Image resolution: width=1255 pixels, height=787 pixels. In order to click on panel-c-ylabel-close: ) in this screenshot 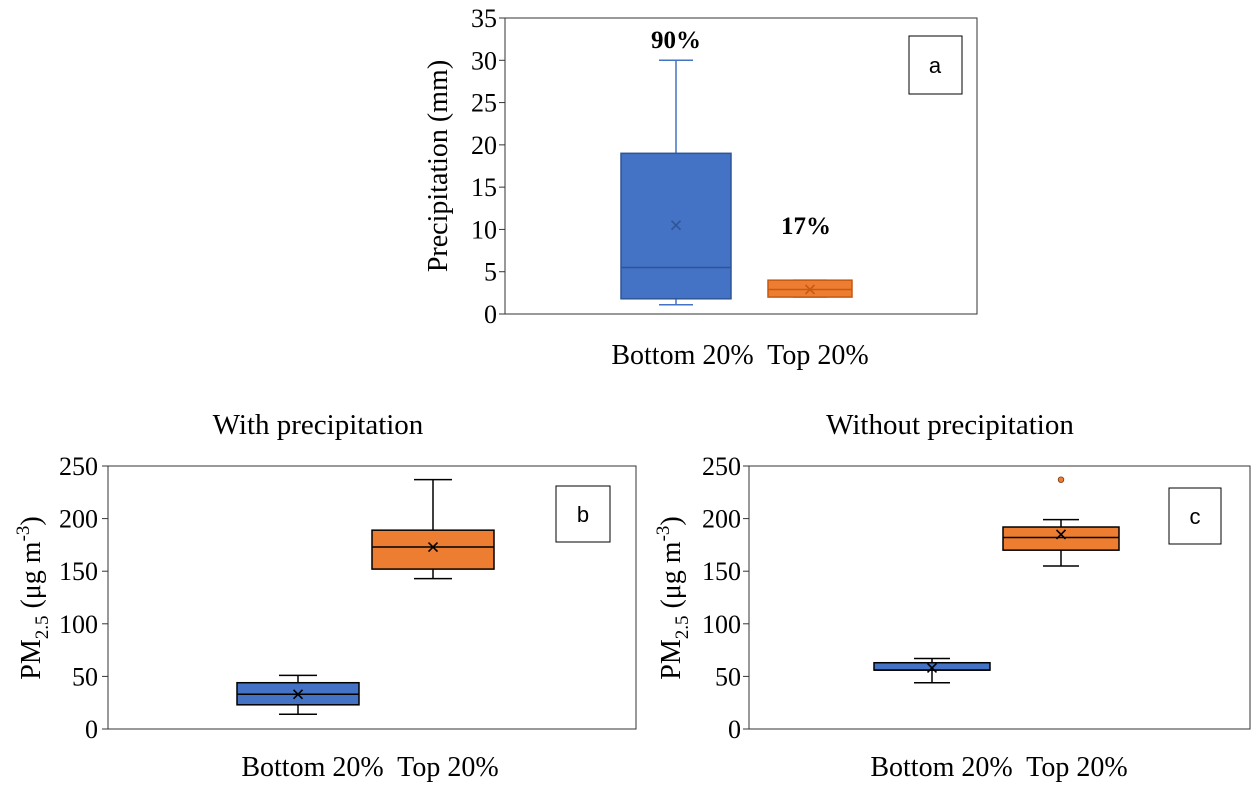, I will do `click(671, 520)`.